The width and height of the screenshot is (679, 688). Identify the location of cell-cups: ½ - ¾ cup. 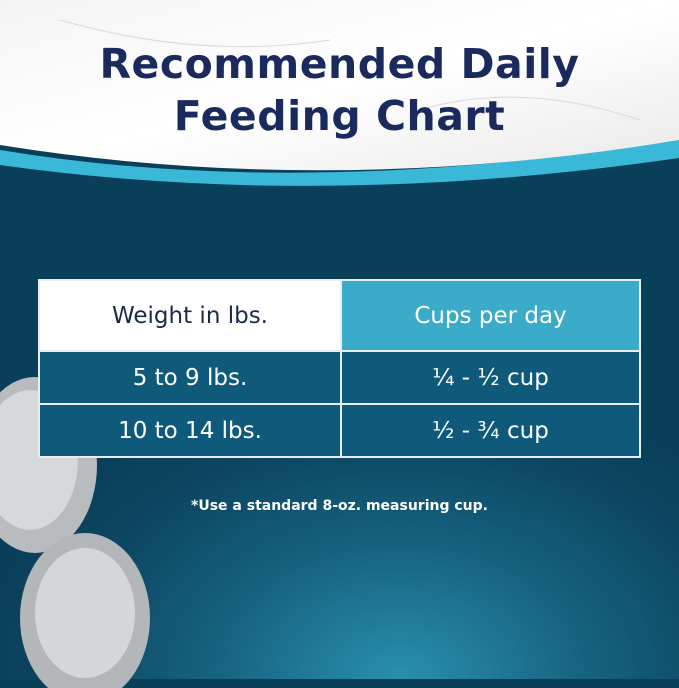
(490, 430).